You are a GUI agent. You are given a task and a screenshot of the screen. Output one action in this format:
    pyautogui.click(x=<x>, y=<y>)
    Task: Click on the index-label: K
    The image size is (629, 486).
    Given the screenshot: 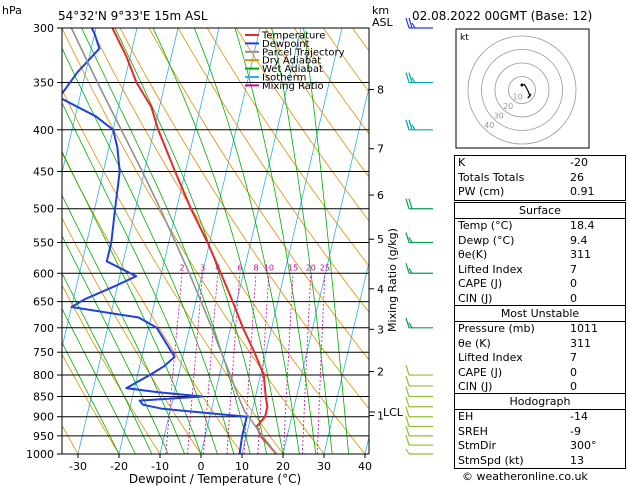 What is the action you would take?
    pyautogui.click(x=462, y=162)
    